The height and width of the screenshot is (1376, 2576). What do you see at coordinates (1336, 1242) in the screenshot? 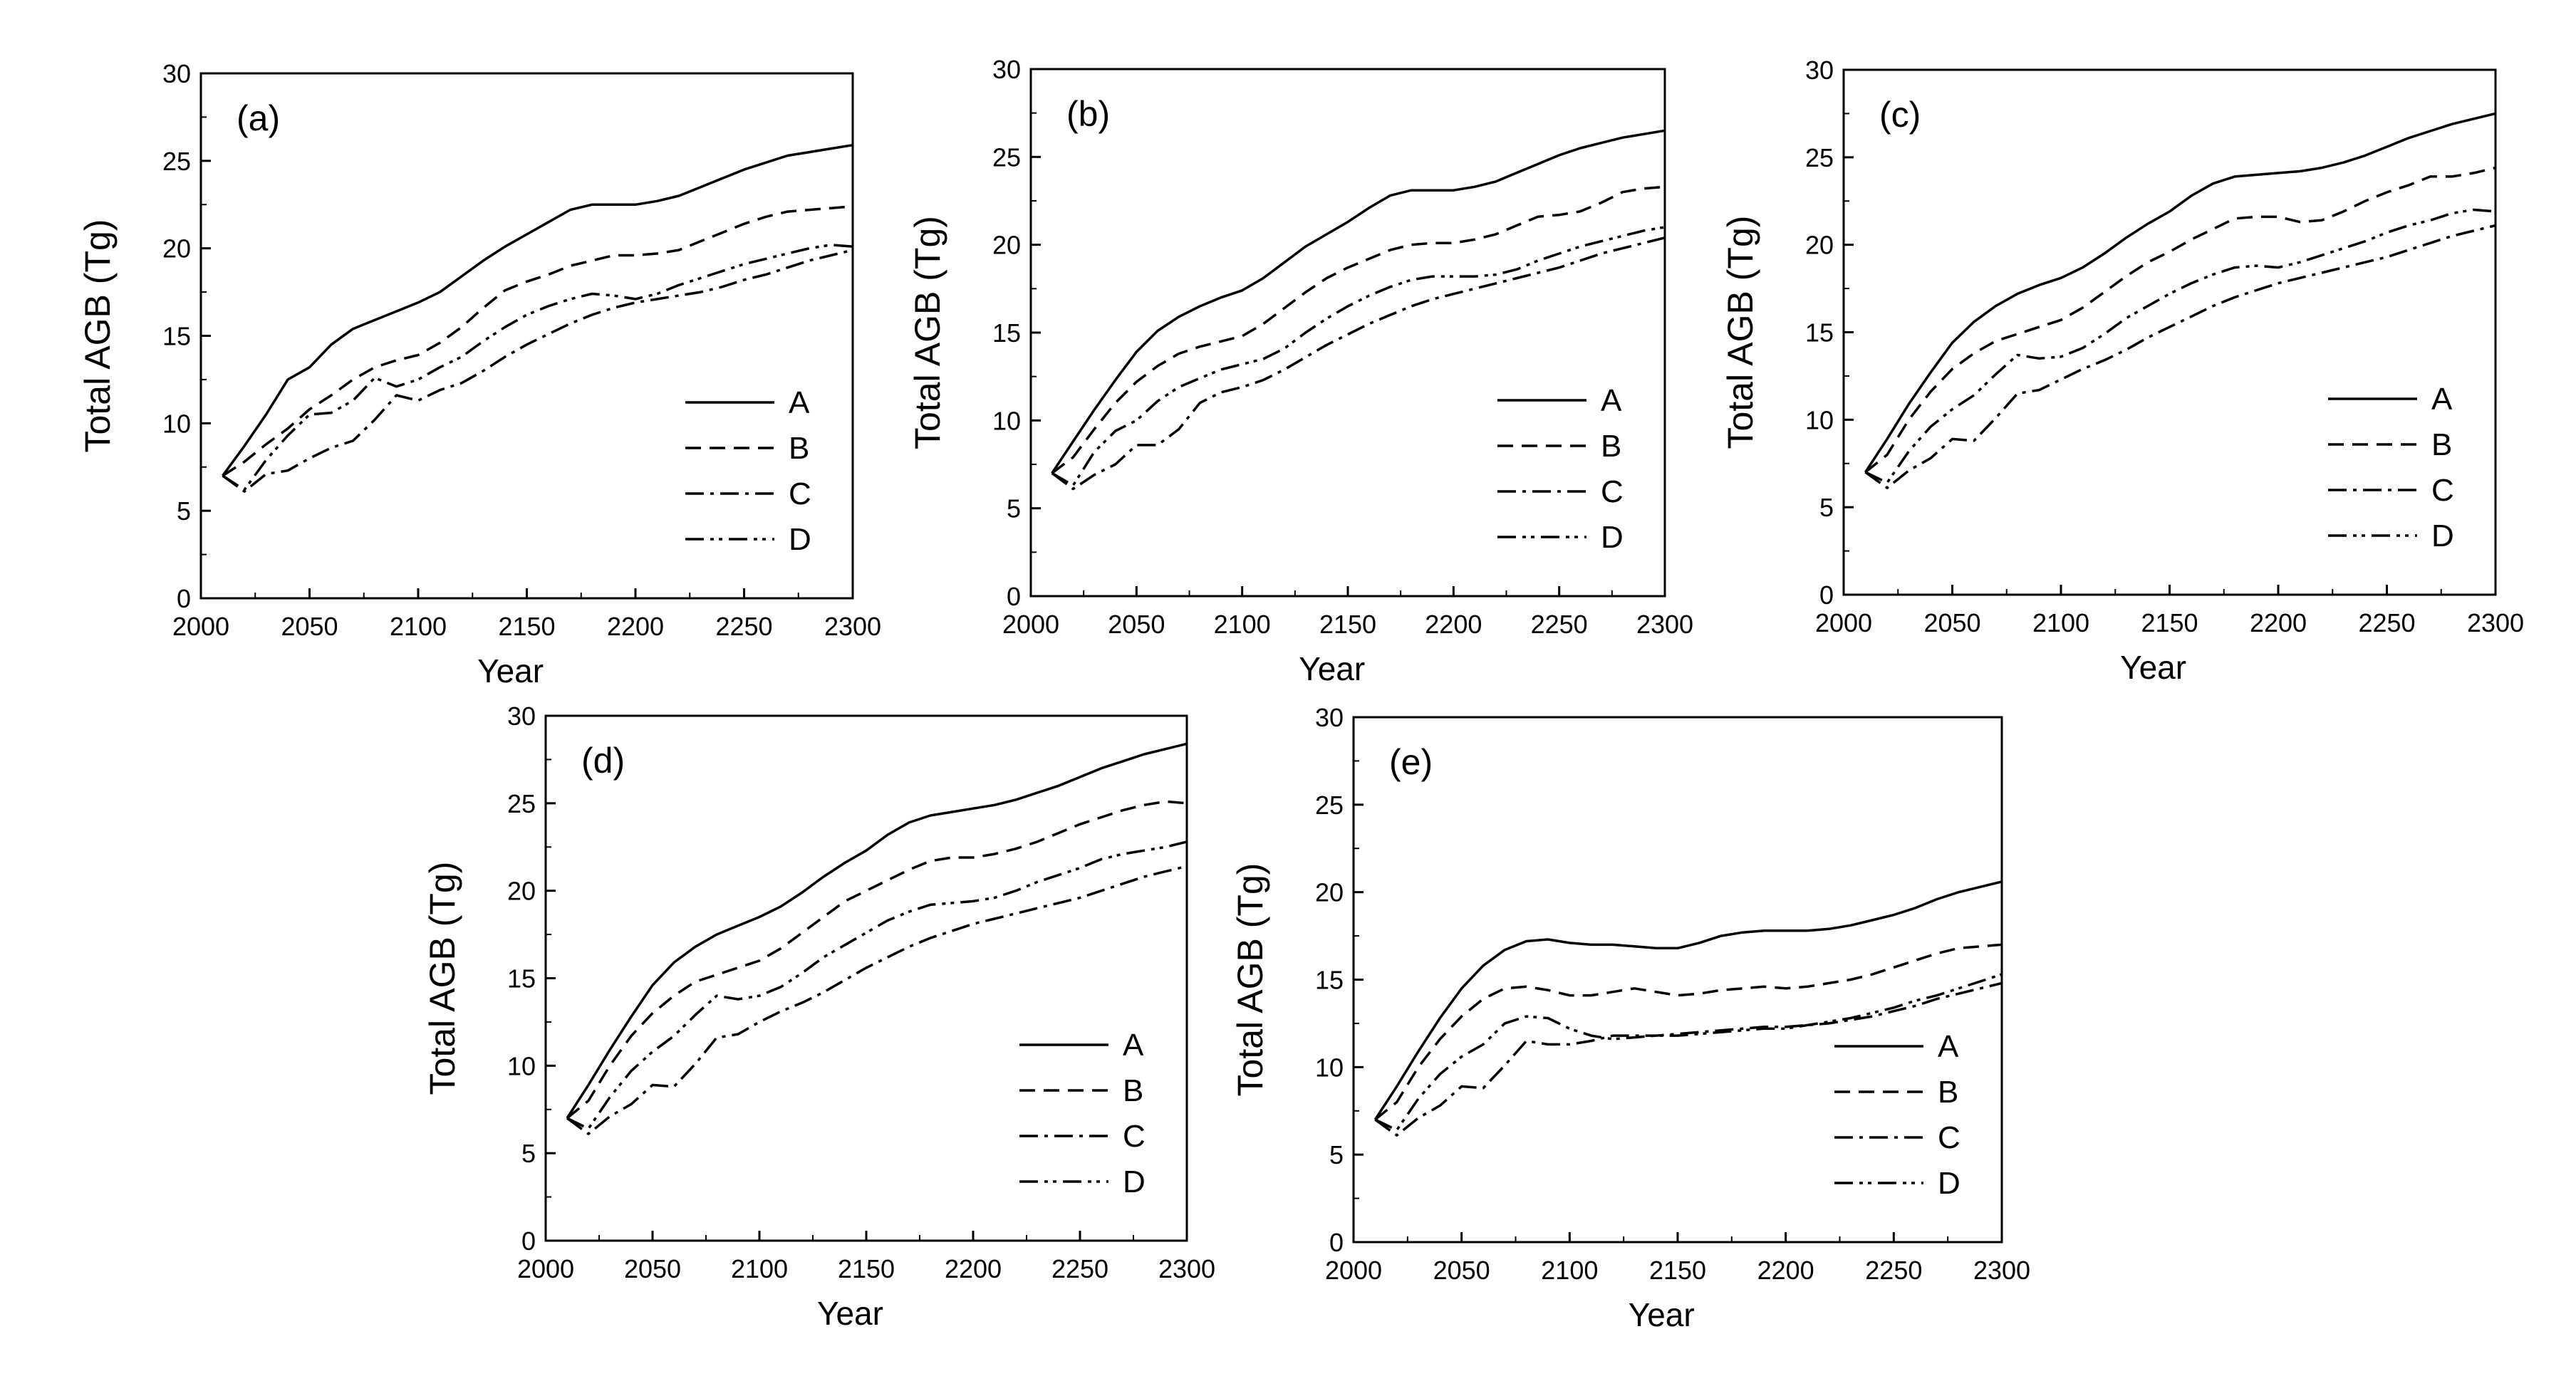
I see `y-tick-label: 0` at bounding box center [1336, 1242].